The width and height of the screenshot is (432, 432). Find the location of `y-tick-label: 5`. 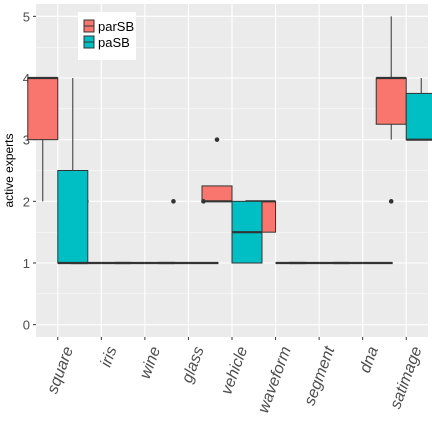

y-tick-label: 5 is located at coordinates (26, 16).